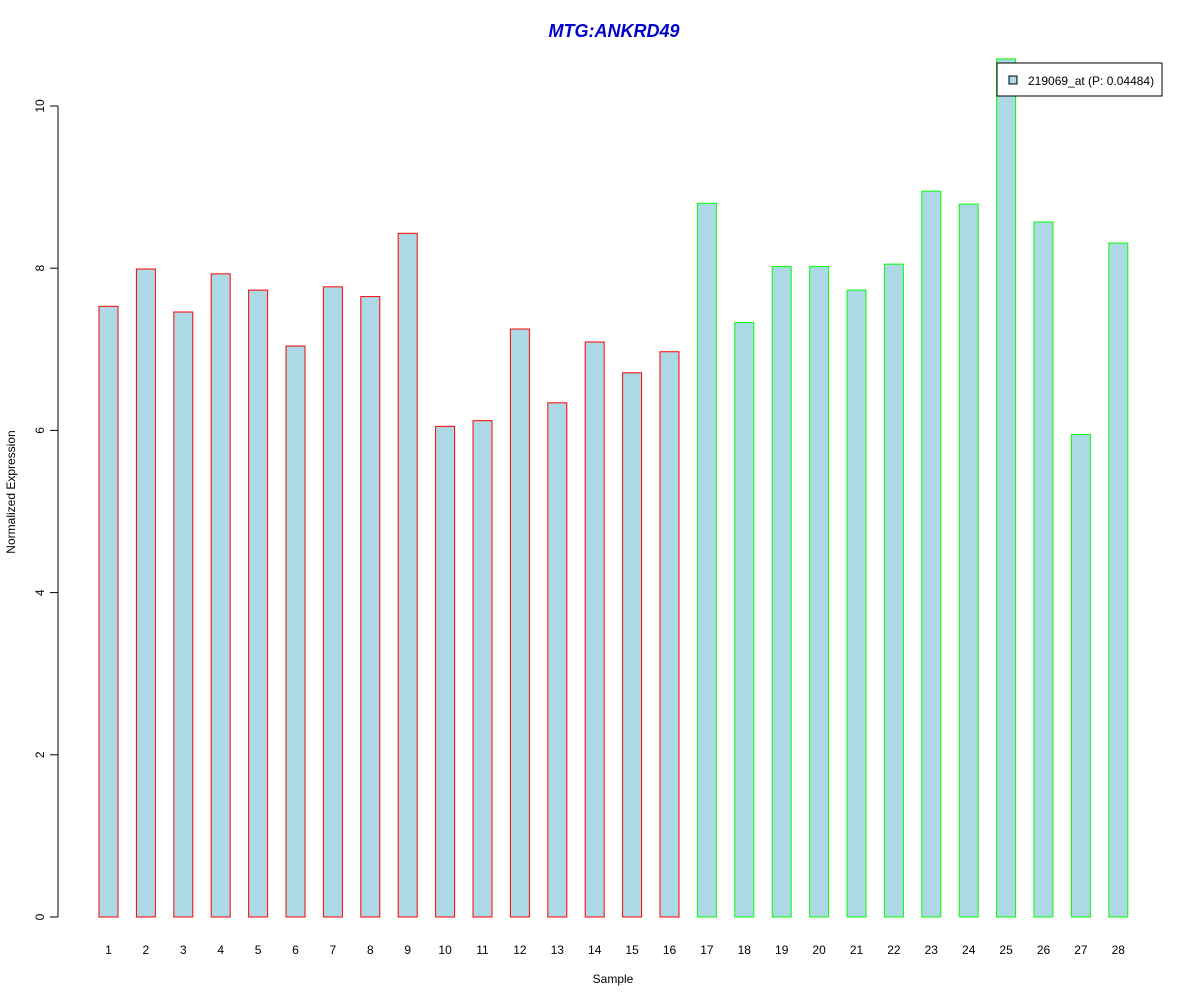 This screenshot has width=1200, height=1000. Describe the element at coordinates (613, 979) in the screenshot. I see `x-axis-title: Sample` at that location.